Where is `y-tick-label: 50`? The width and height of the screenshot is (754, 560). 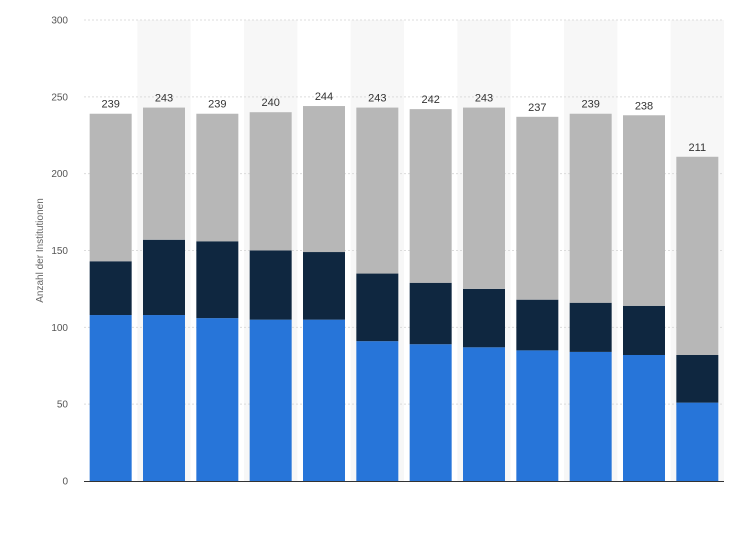 y-tick-label: 50 is located at coordinates (63, 405).